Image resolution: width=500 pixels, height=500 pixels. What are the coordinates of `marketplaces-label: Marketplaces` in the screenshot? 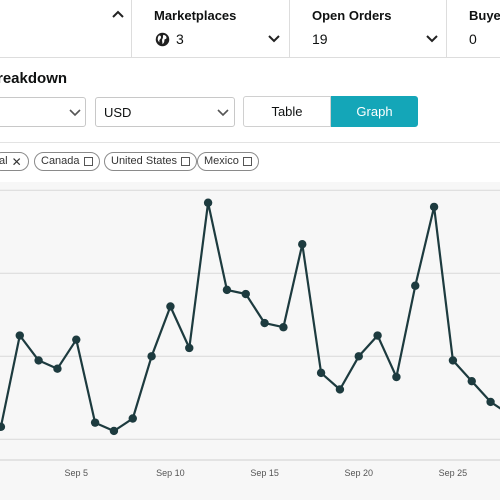 It's located at (195, 15).